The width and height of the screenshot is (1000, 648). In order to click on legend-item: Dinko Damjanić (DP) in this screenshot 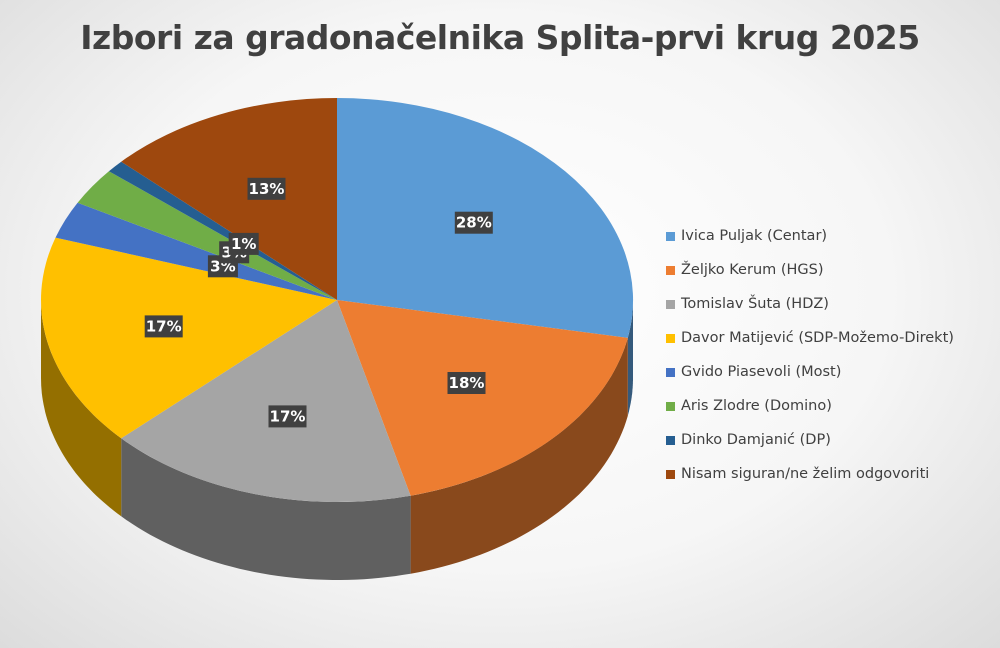, I will do `click(810, 440)`.